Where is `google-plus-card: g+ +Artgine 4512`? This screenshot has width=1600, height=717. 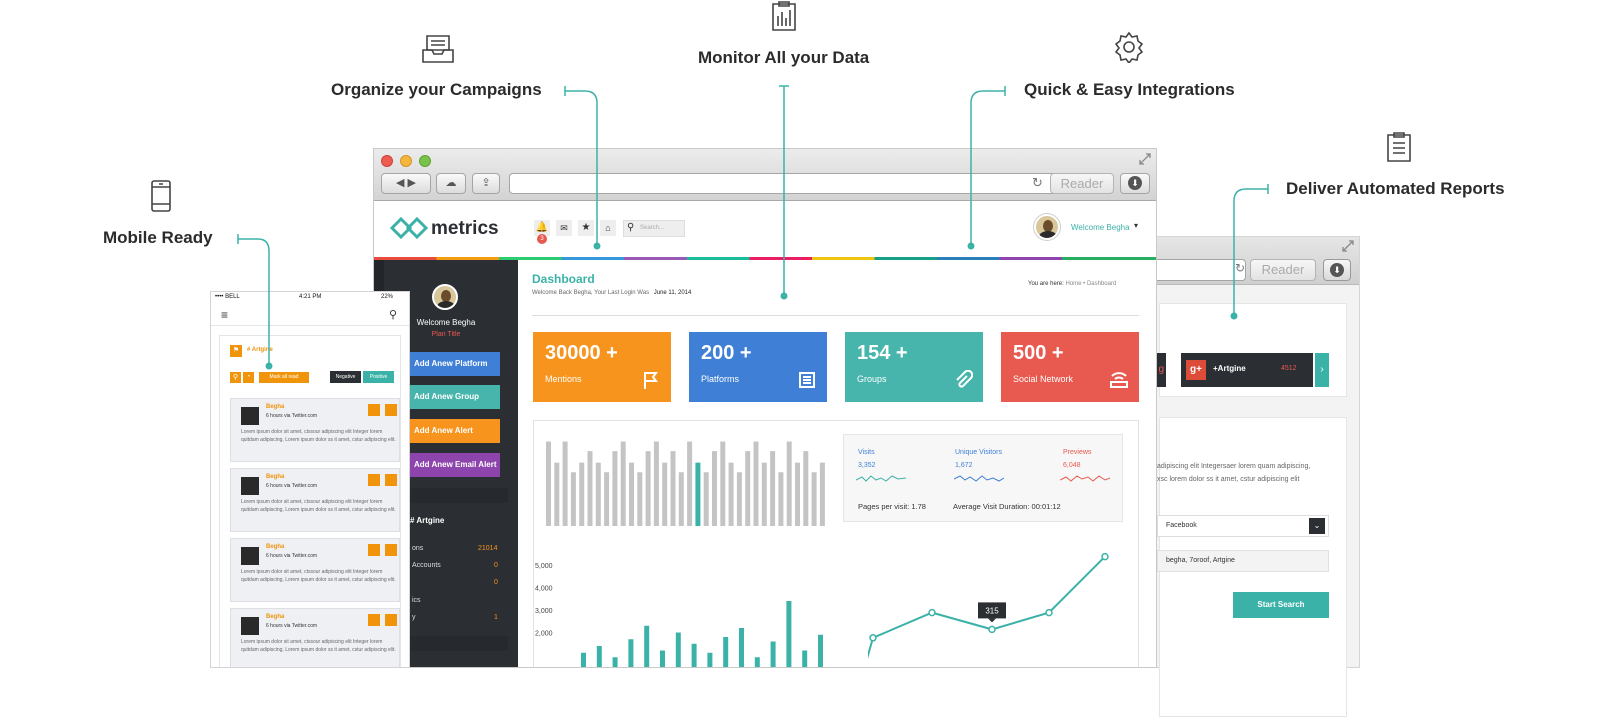
google-plus-card: g+ +Artgine 4512 is located at coordinates (1247, 370).